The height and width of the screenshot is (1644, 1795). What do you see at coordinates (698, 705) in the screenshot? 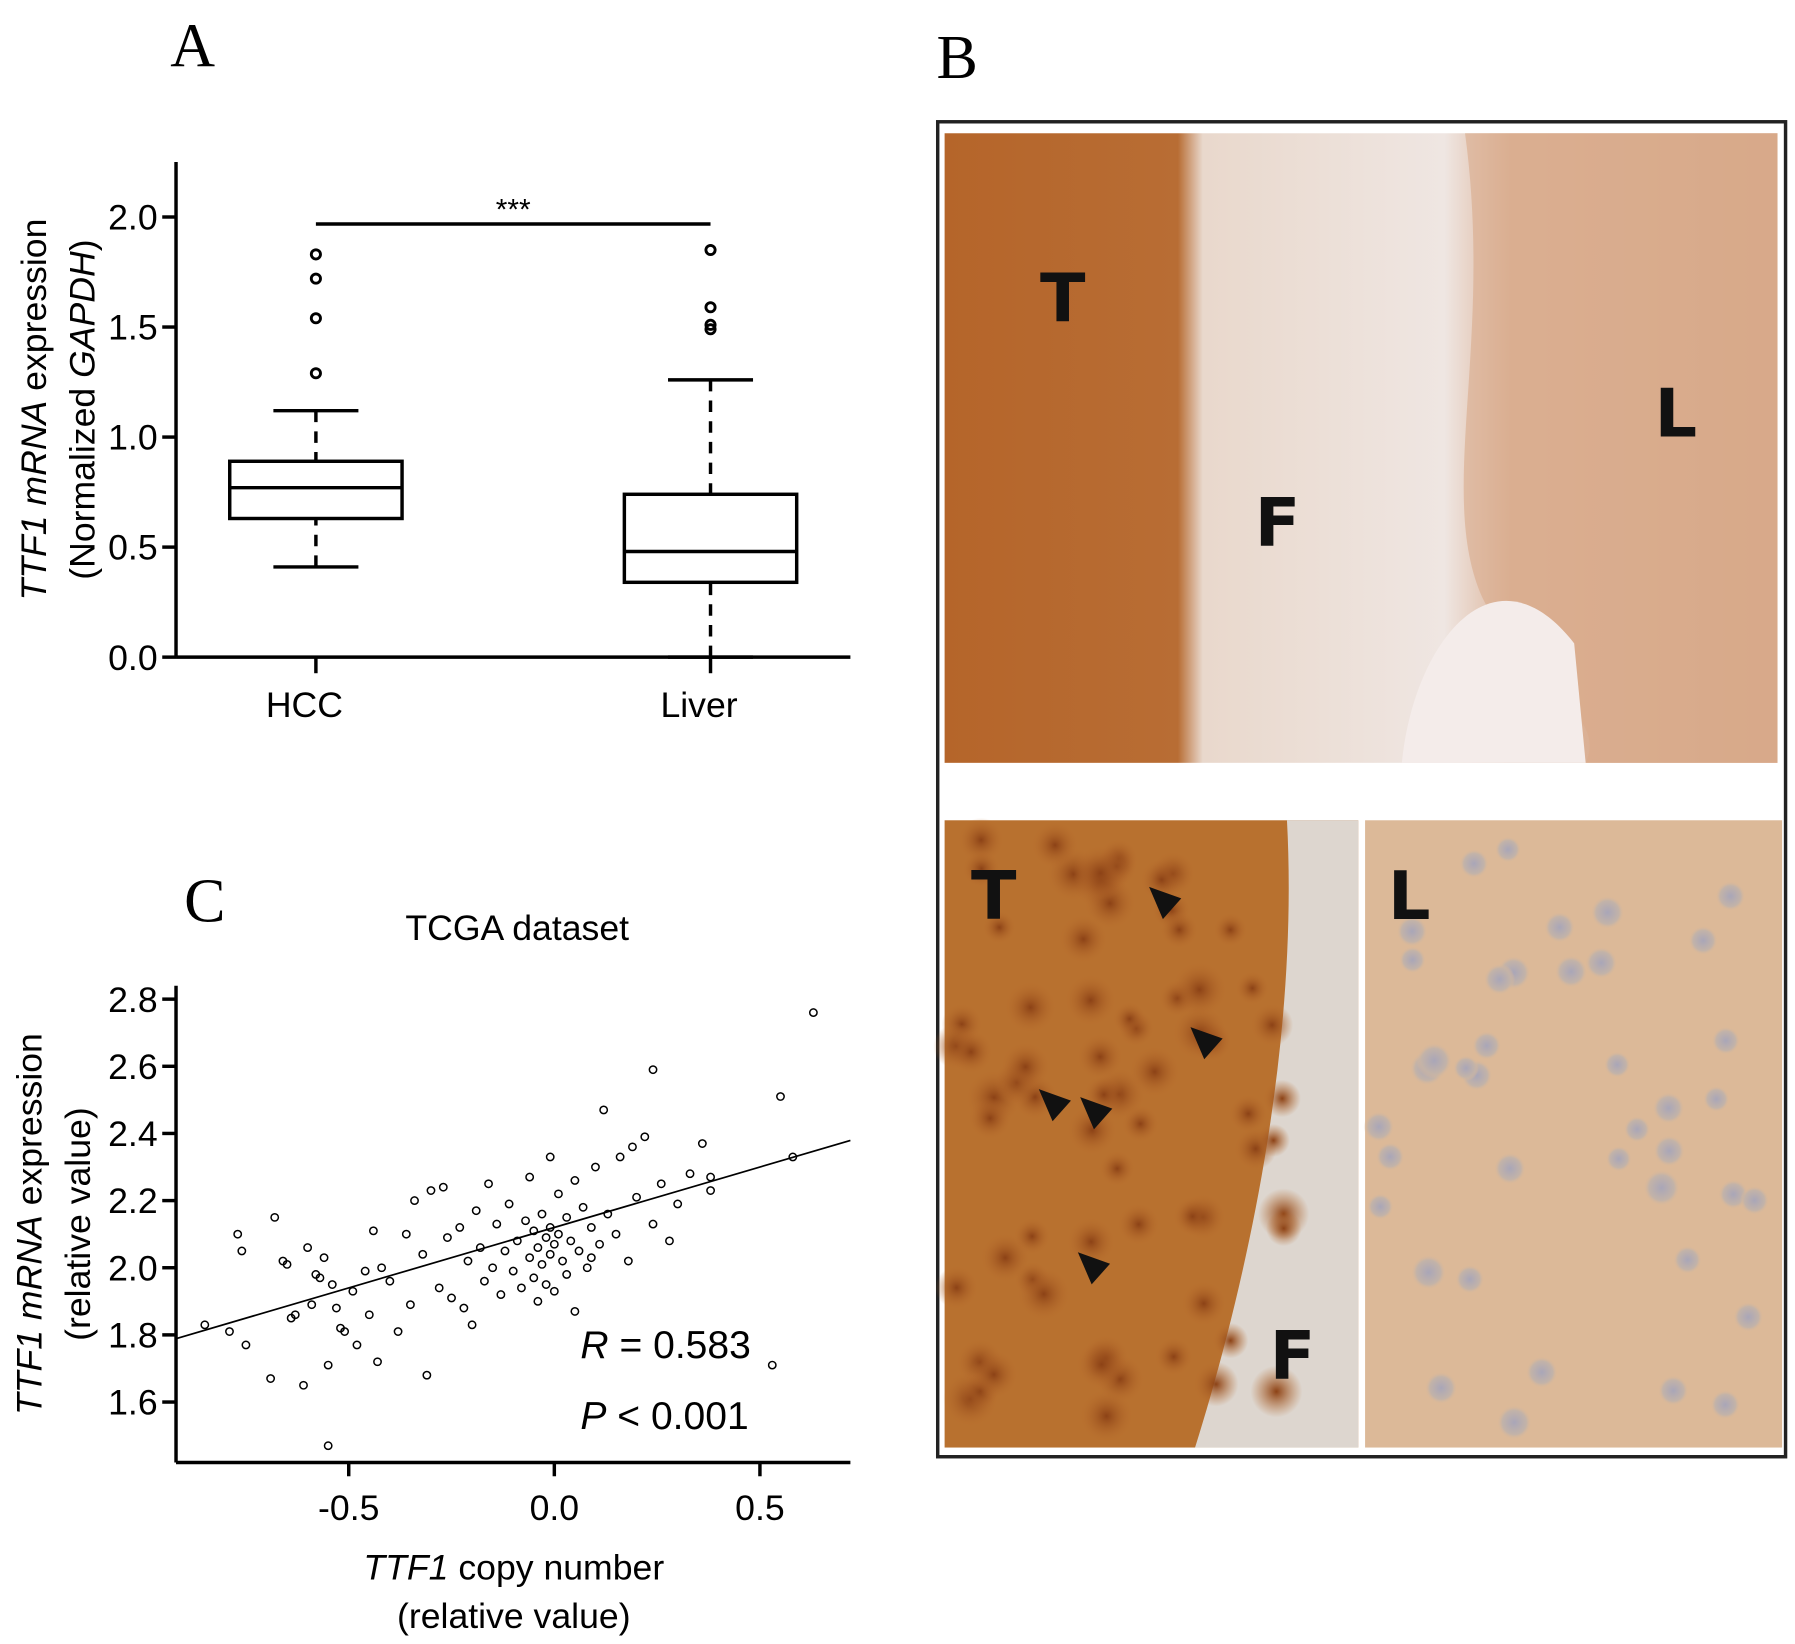
I see `x-tick-label: Liver` at bounding box center [698, 705].